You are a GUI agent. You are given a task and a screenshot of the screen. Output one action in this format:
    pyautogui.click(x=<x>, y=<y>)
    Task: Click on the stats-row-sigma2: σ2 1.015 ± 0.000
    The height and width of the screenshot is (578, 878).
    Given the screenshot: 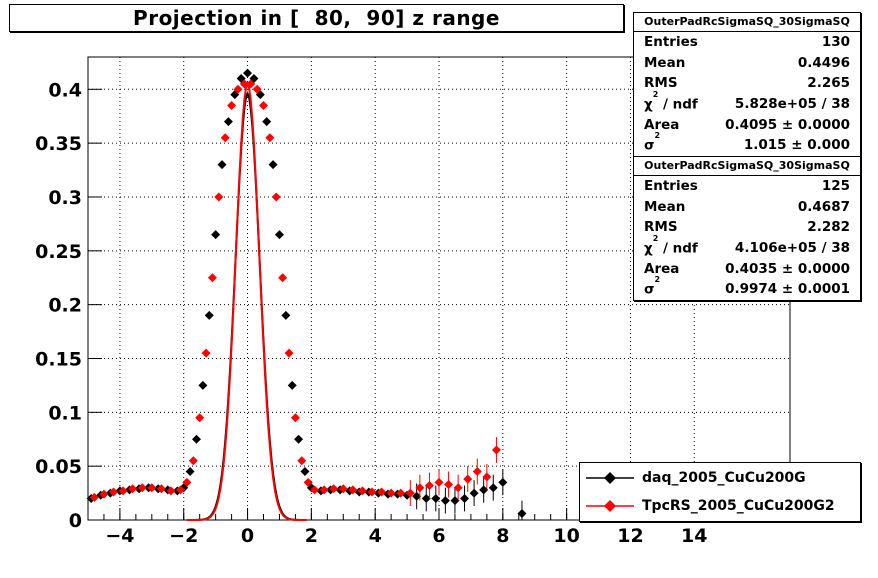 What is the action you would take?
    pyautogui.click(x=747, y=142)
    